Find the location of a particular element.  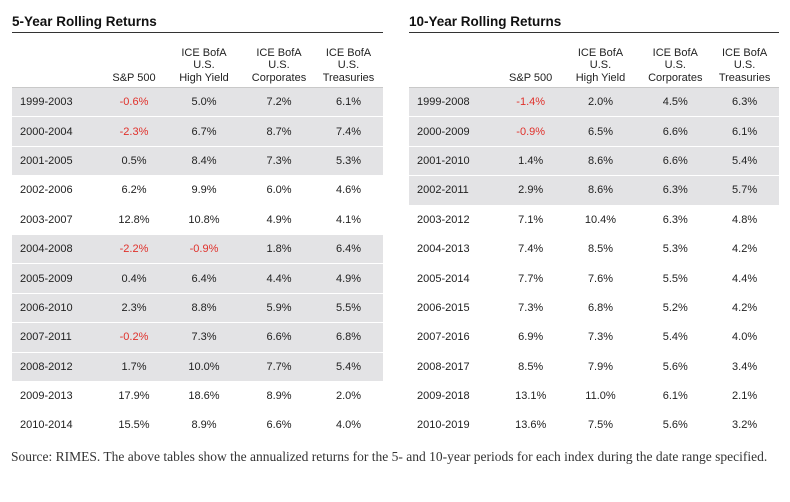

return-cell: 3.2% is located at coordinates (745, 425).